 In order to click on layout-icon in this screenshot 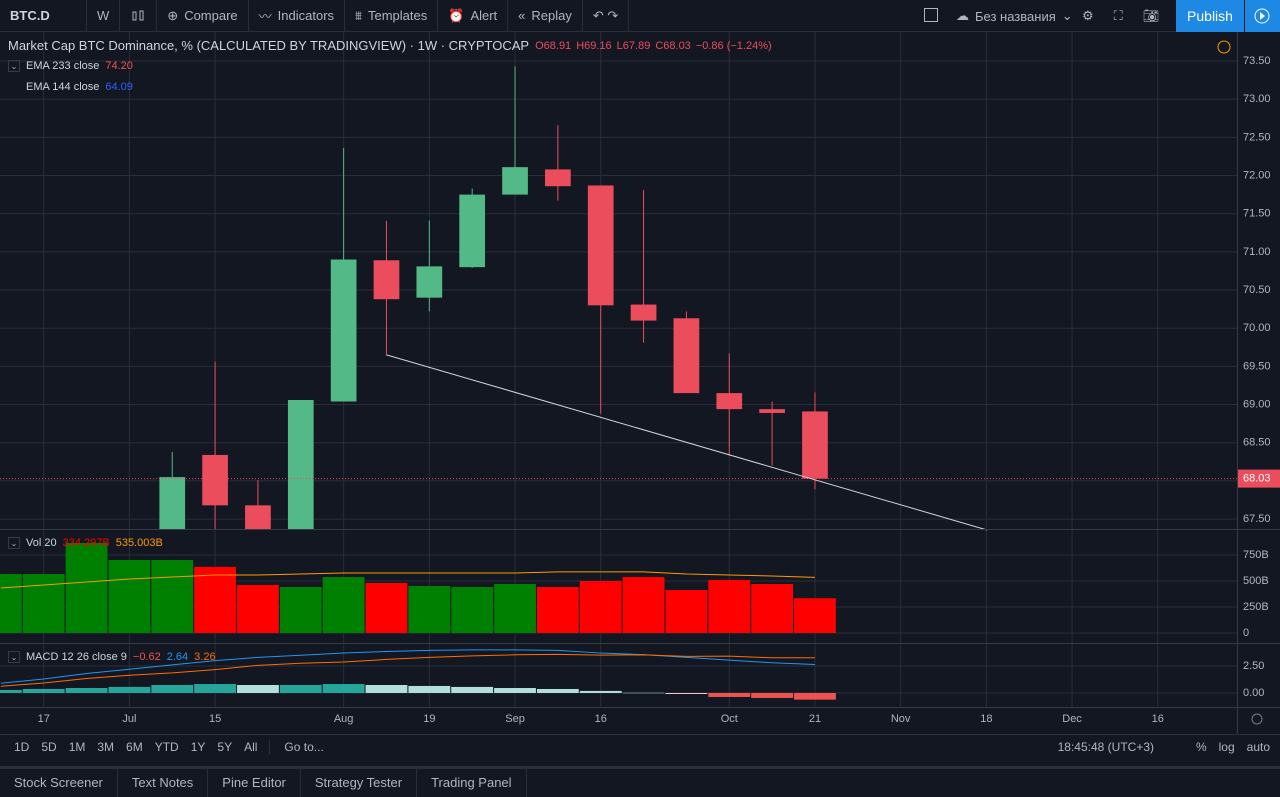, I will do `click(931, 15)`.